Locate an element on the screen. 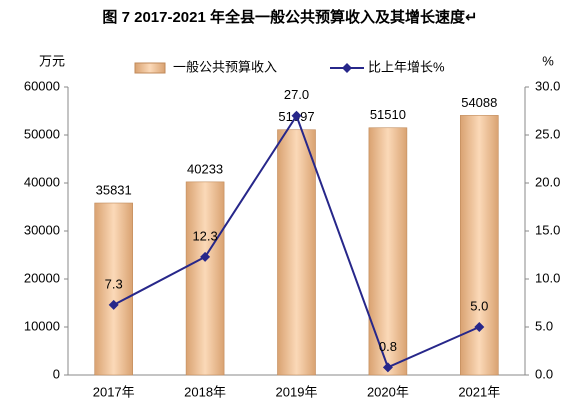  y2-tick-label: 5.0 is located at coordinates (544, 325).